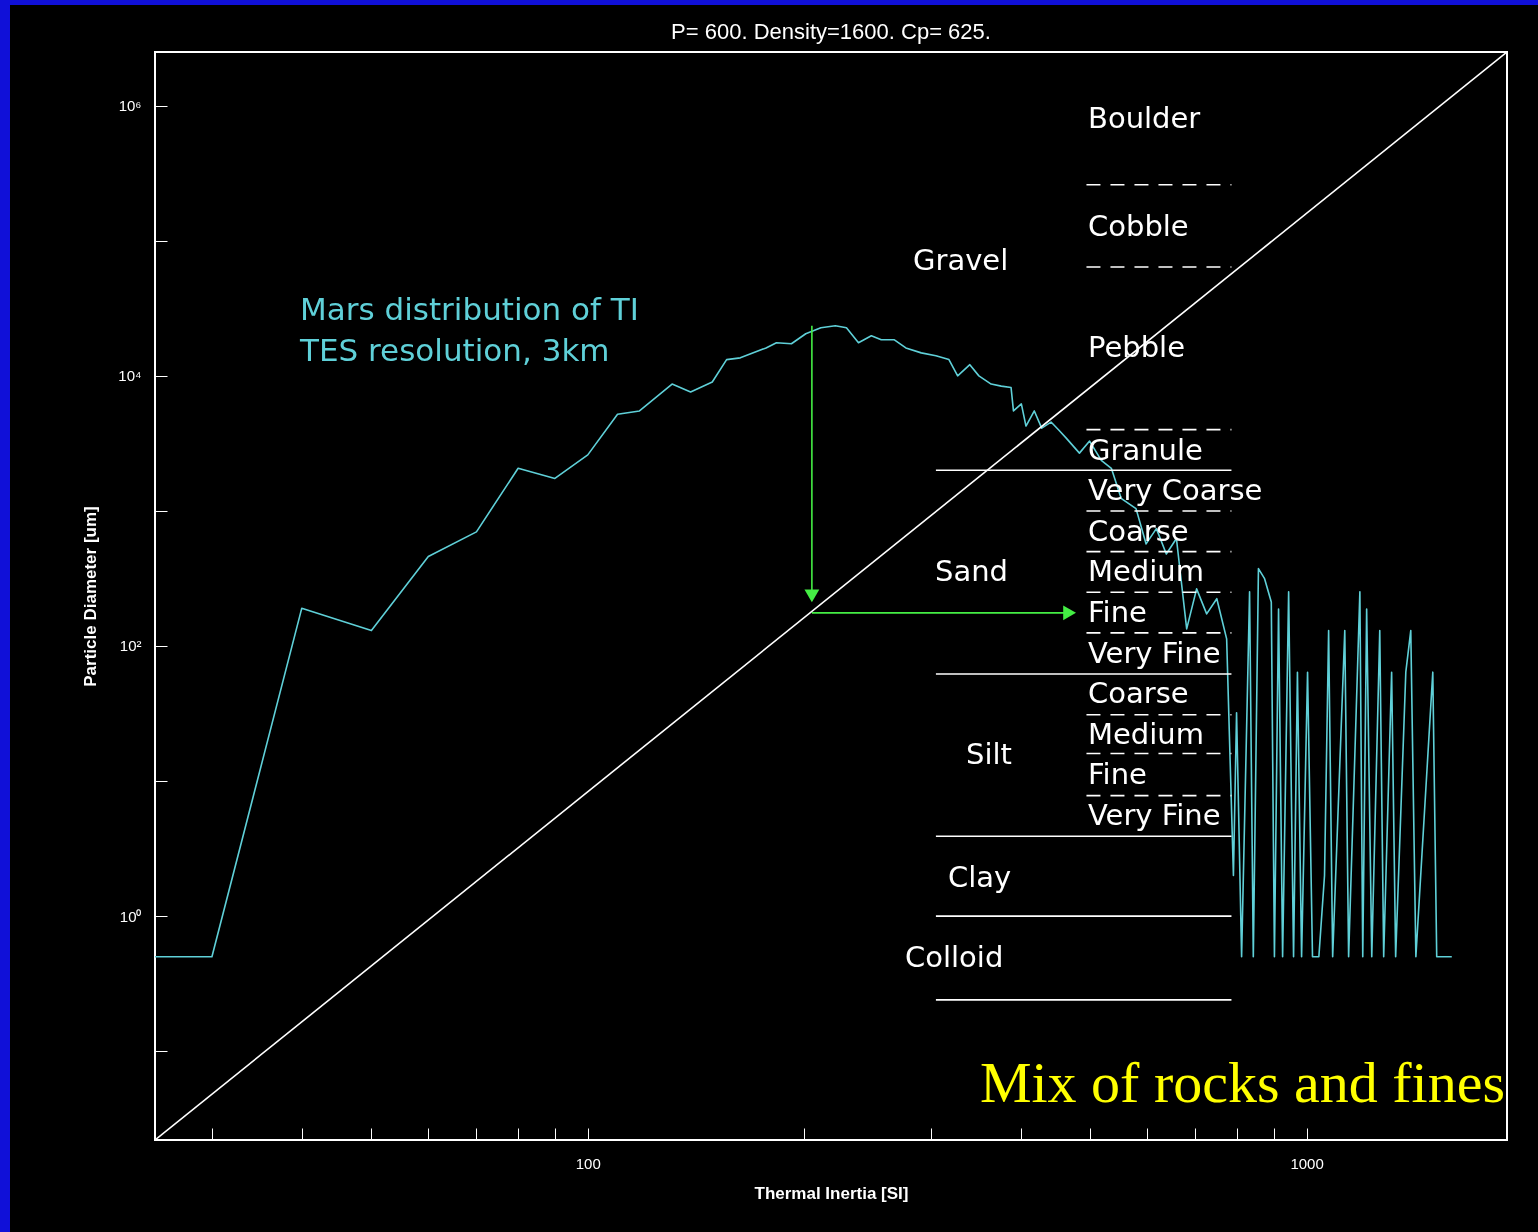  I want to click on y-tick-label: 10⁶, so click(130, 106).